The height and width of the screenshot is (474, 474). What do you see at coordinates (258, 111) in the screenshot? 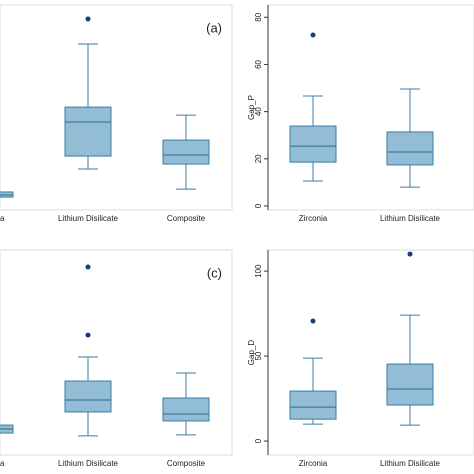
I see `y-tick-label: 40` at bounding box center [258, 111].